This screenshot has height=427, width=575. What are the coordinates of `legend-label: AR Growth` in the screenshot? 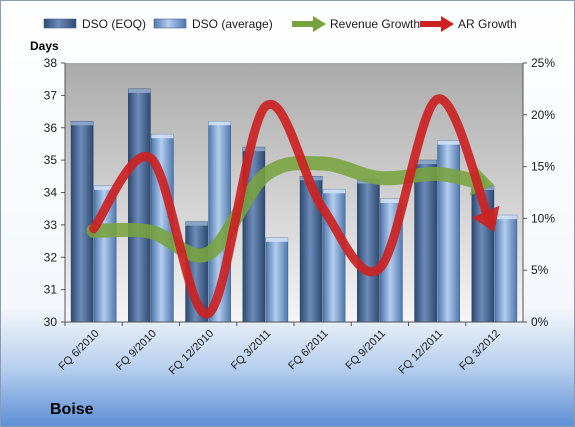 It's located at (487, 24).